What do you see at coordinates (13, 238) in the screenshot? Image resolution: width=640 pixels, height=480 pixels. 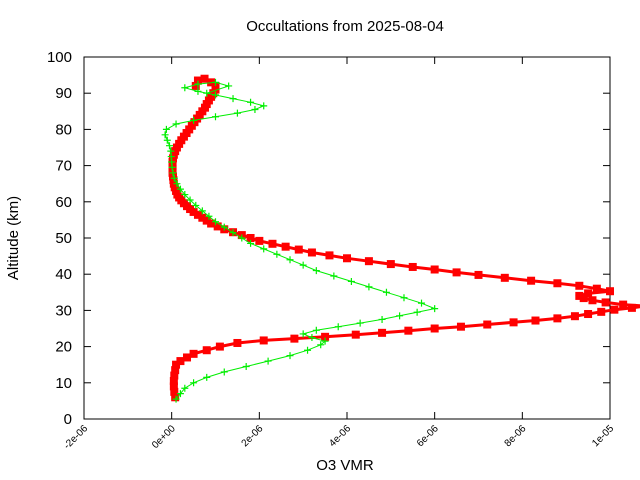 I see `y-axis-label: Altitude (km)` at bounding box center [13, 238].